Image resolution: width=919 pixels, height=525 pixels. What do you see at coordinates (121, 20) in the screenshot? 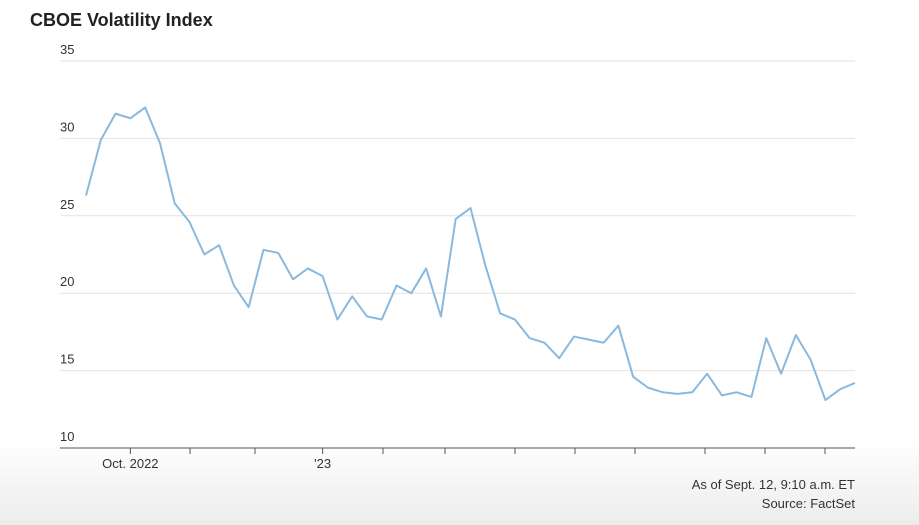
I see `chart-title: CBOE Volatility Index` at bounding box center [121, 20].